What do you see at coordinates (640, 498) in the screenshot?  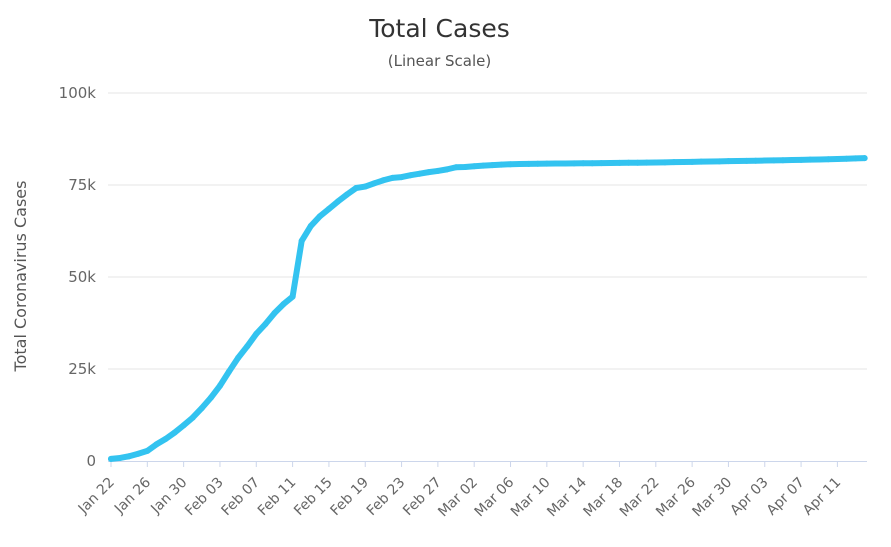 I see `x-tick-label: Mar 22` at bounding box center [640, 498].